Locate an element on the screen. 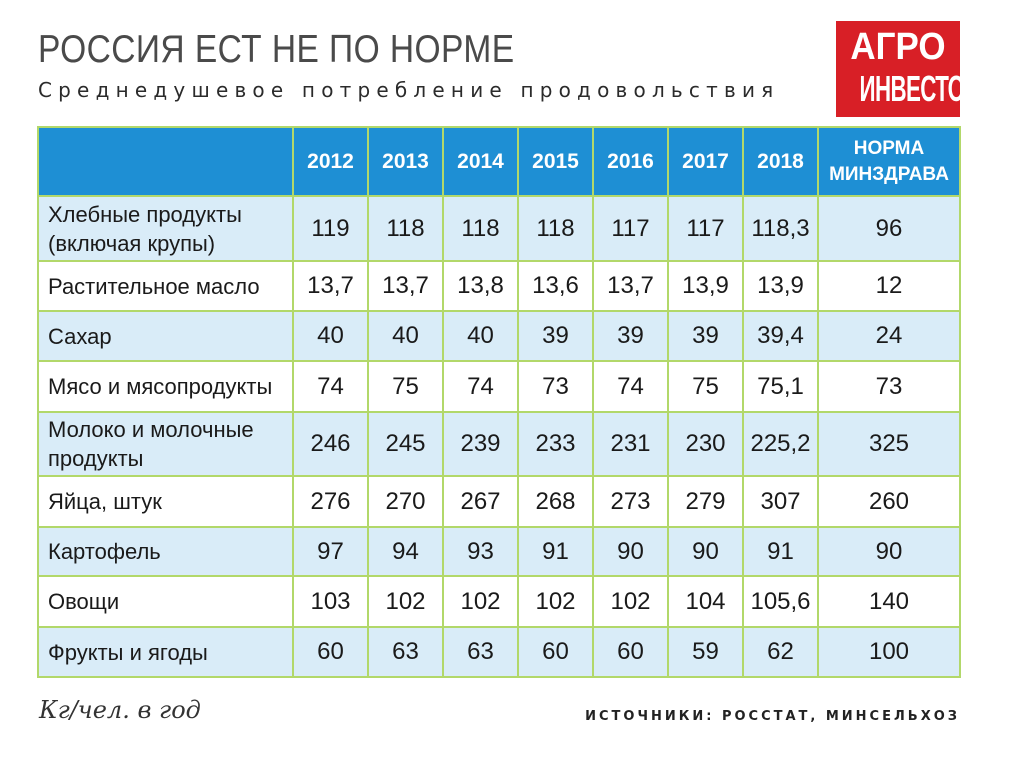  row-label-line: Фрукты и ягоды is located at coordinates (128, 652).